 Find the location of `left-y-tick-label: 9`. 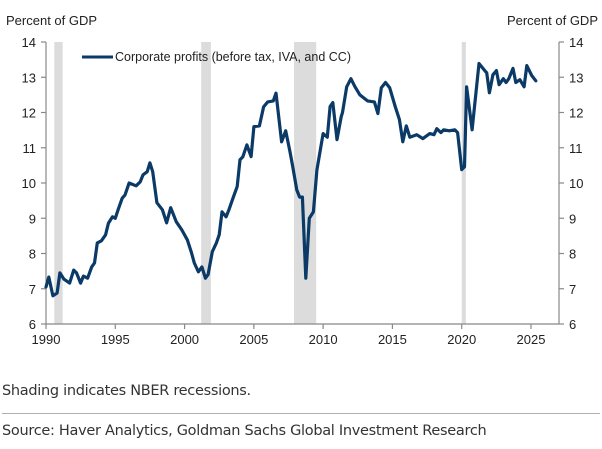

left-y-tick-label: 9 is located at coordinates (32, 218).